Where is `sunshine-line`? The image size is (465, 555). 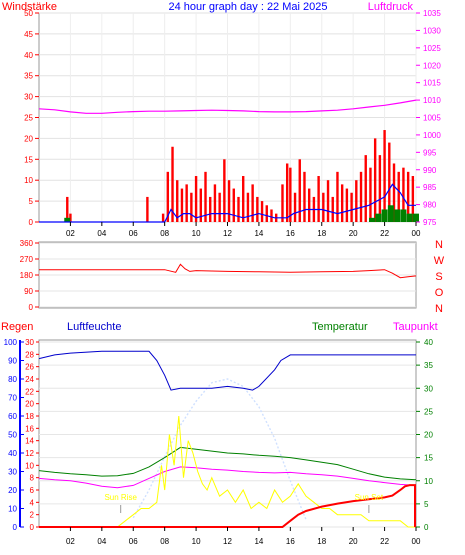
sunshine-line is located at coordinates (266, 471).